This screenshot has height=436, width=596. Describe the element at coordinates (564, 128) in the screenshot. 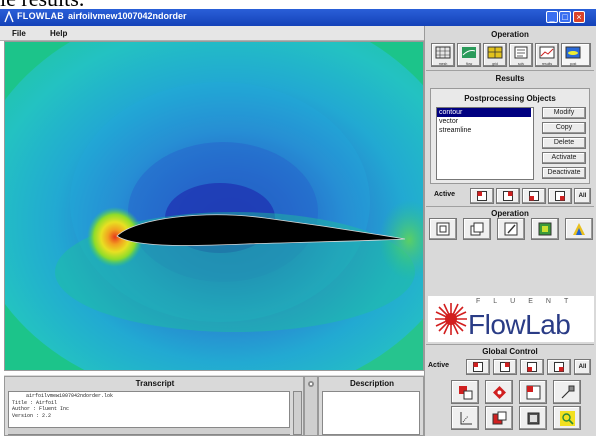

I see `copy-button: Copy` at that location.